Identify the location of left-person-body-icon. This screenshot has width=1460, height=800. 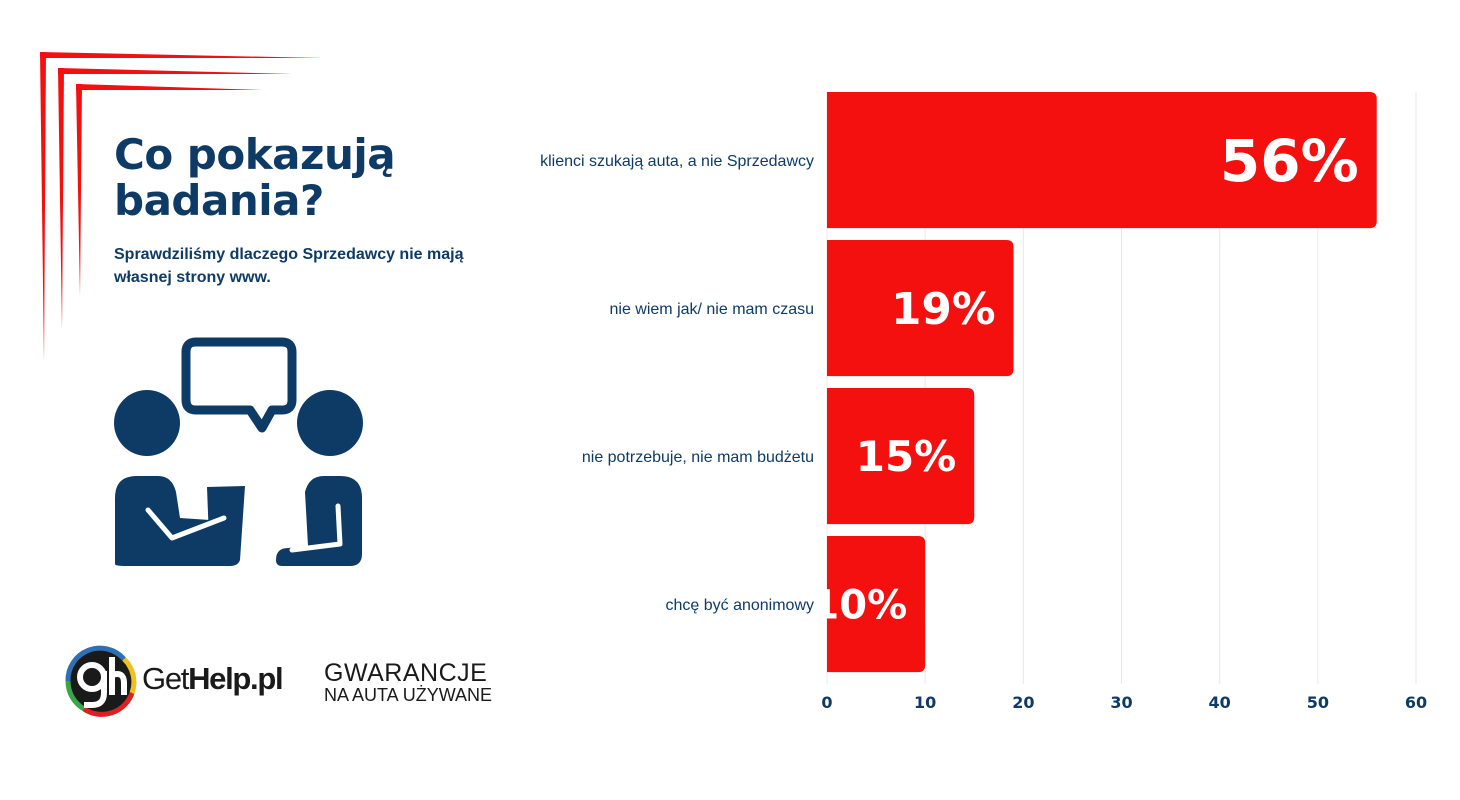
(180, 521).